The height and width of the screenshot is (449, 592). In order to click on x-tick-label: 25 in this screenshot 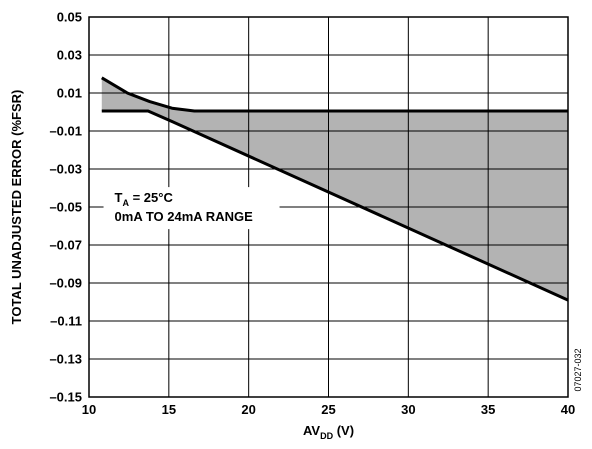, I will do `click(328, 409)`.